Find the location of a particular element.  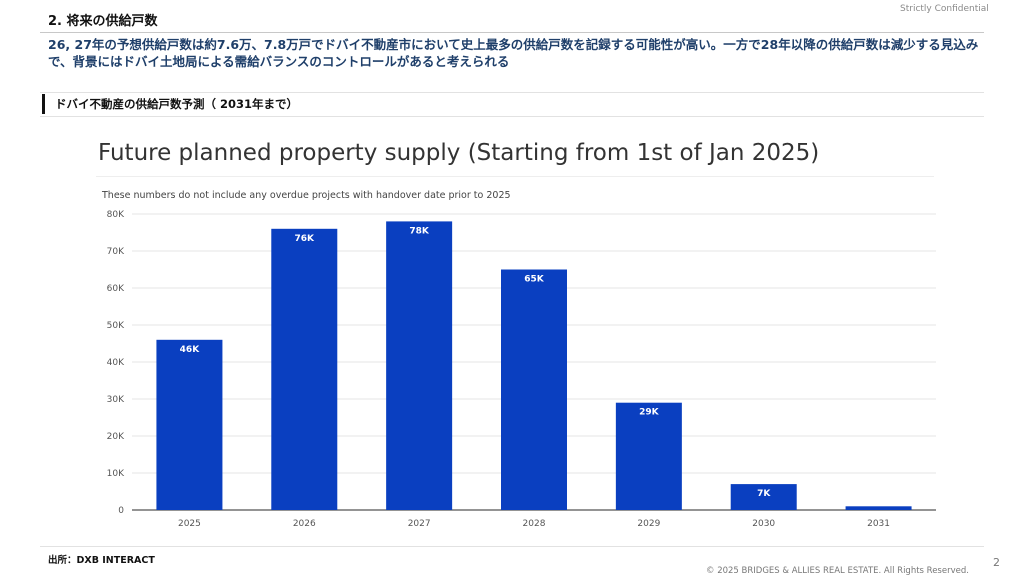

y-tick-label: 70K is located at coordinates (116, 252).